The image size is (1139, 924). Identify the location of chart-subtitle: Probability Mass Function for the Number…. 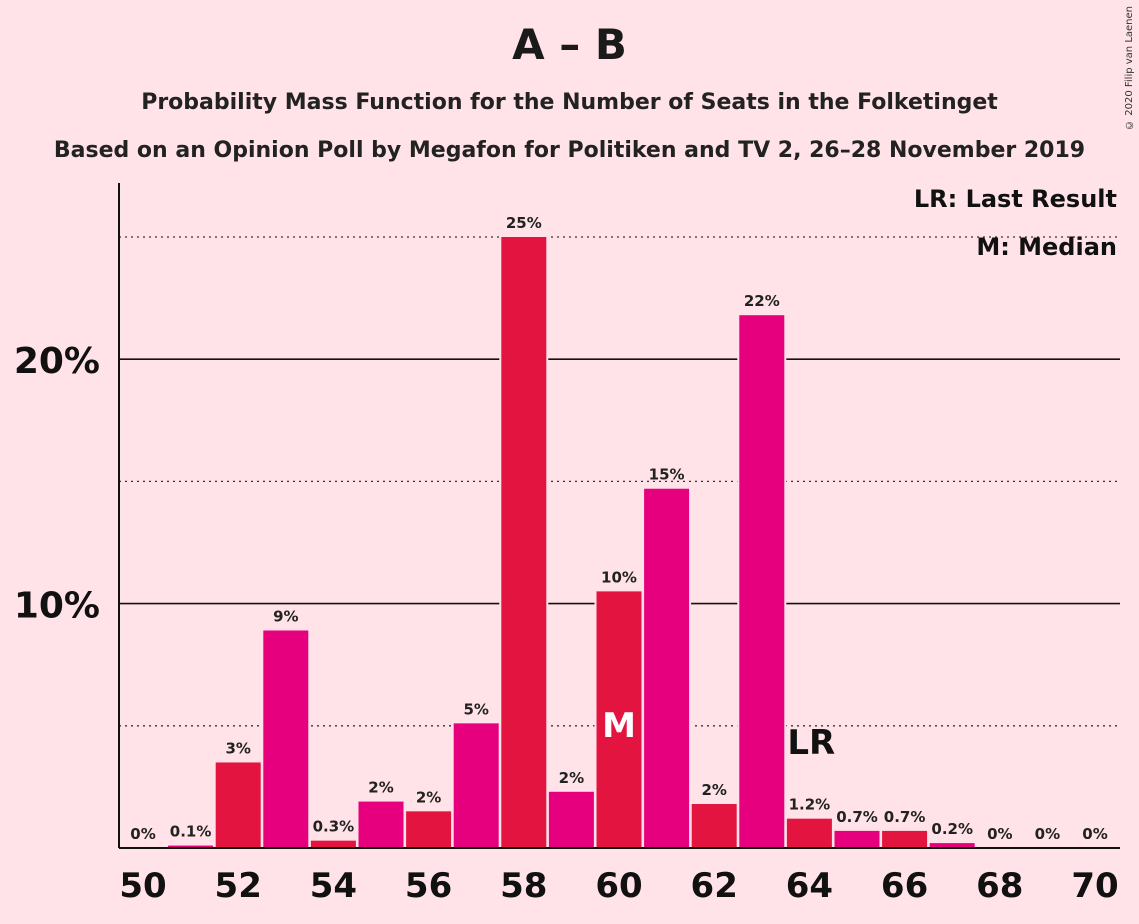
(569, 102).